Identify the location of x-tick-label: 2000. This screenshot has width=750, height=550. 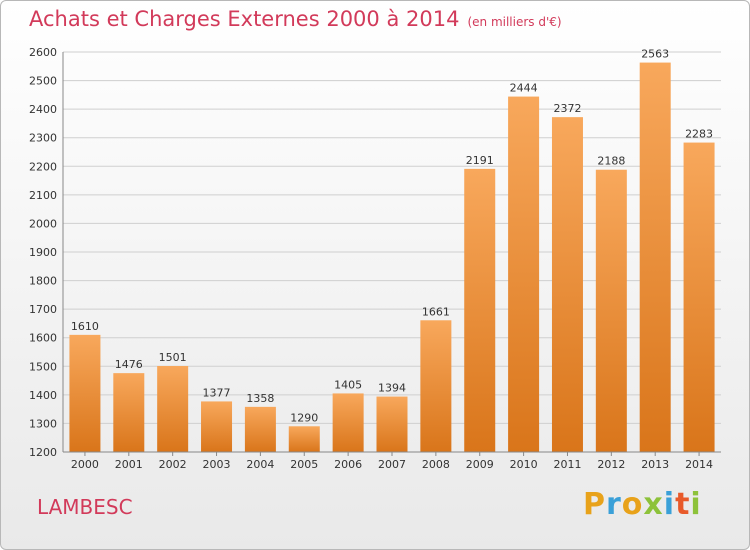
(85, 464).